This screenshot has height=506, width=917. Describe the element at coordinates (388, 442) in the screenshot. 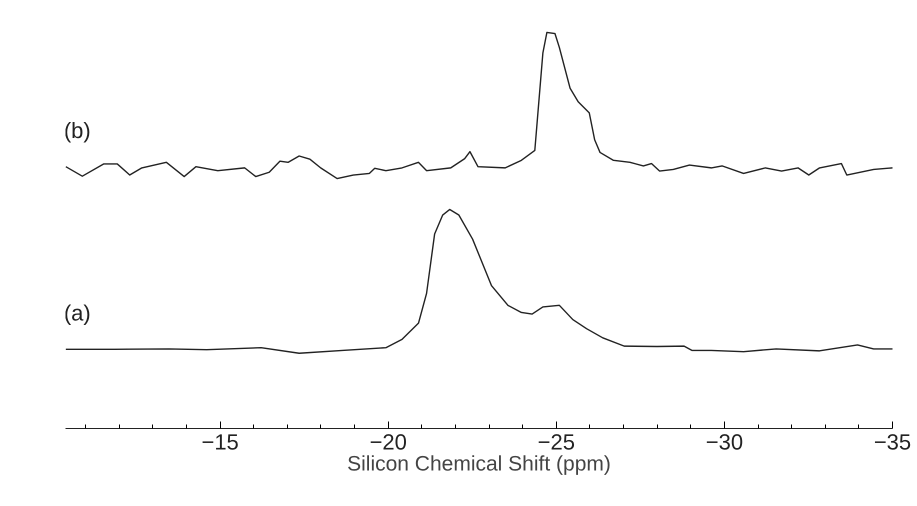

I see `x-tick-label: −20` at that location.